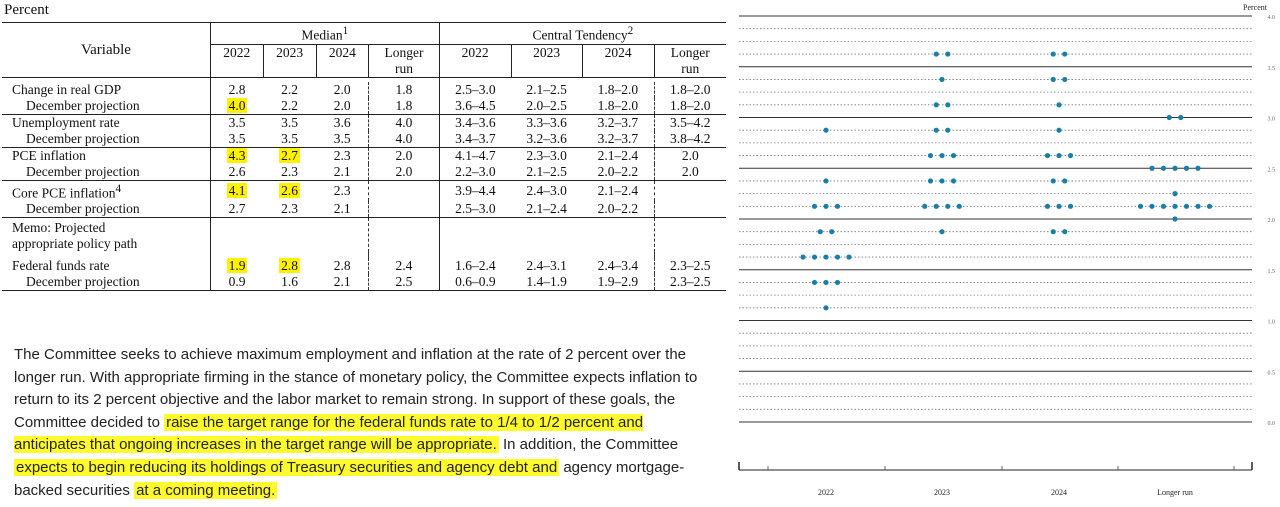 The image size is (1280, 507). Describe the element at coordinates (237, 155) in the screenshot. I see `highlighted-value: 4.3` at that location.